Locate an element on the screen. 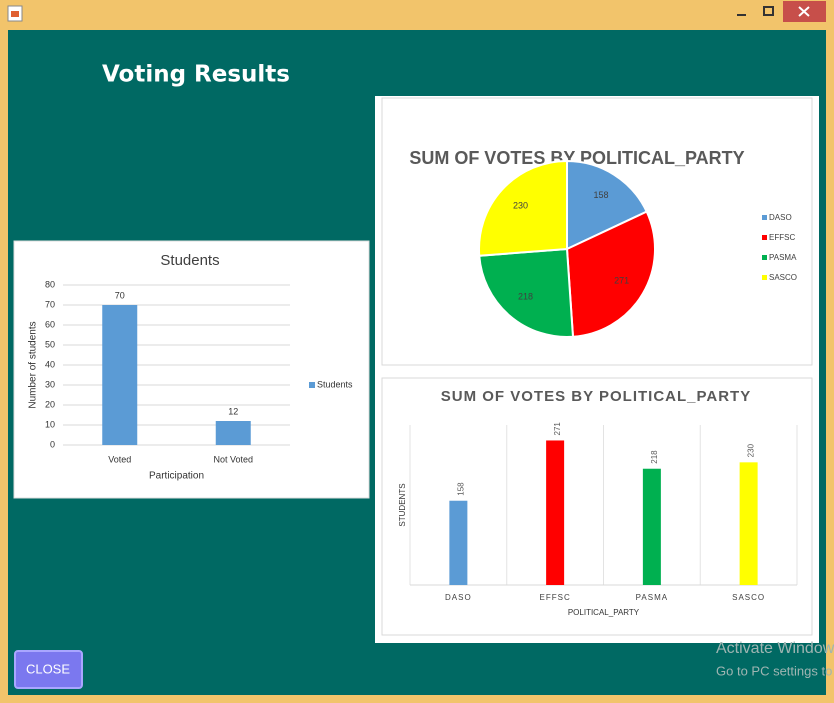  y-tick-label: 20 is located at coordinates (50, 404).